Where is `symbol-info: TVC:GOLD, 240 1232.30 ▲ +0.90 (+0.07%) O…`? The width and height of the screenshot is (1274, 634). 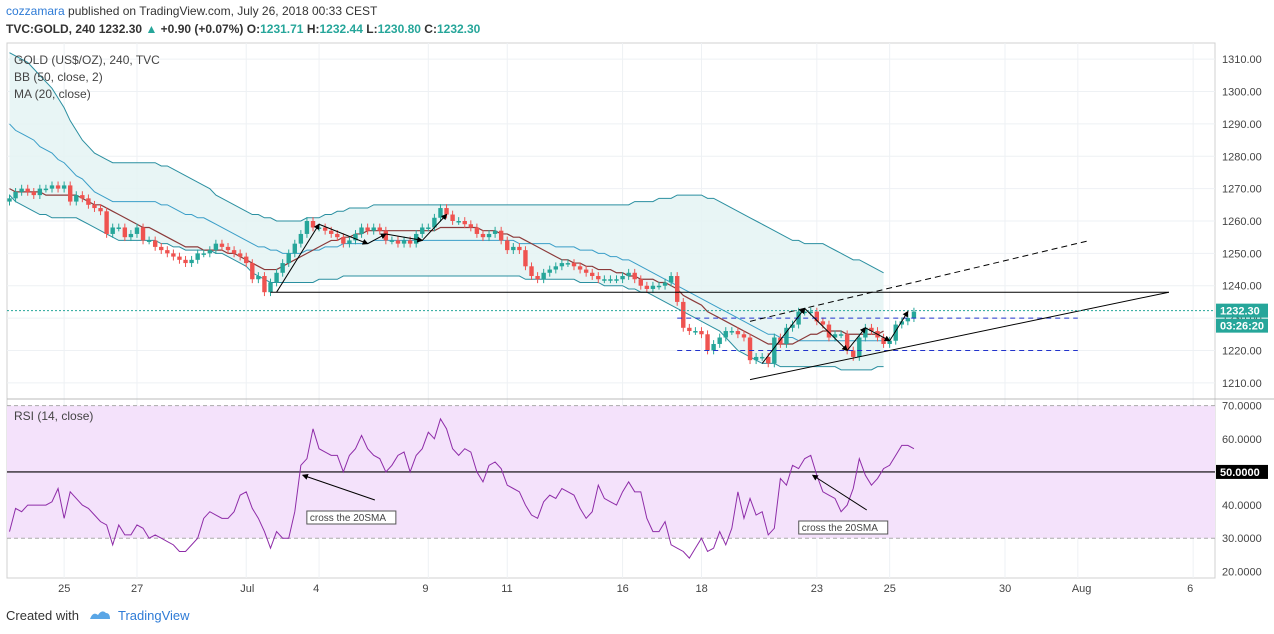 symbol-info: TVC:GOLD, 240 1232.30 ▲ +0.90 (+0.07%) O… is located at coordinates (243, 29).